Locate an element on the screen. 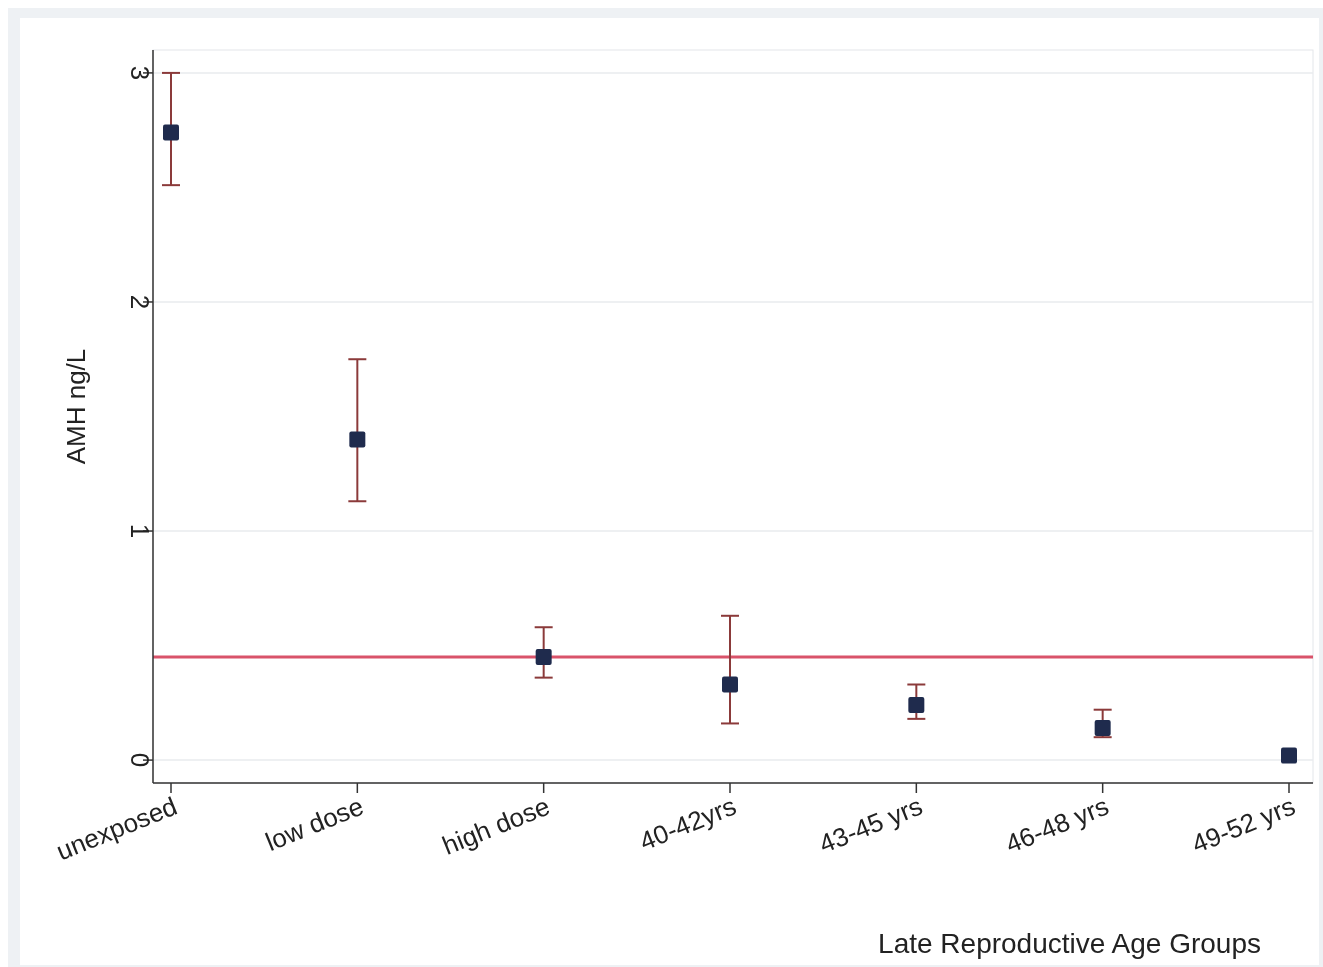 The image size is (1323, 967). y-tick-label: 3 is located at coordinates (140, 73).